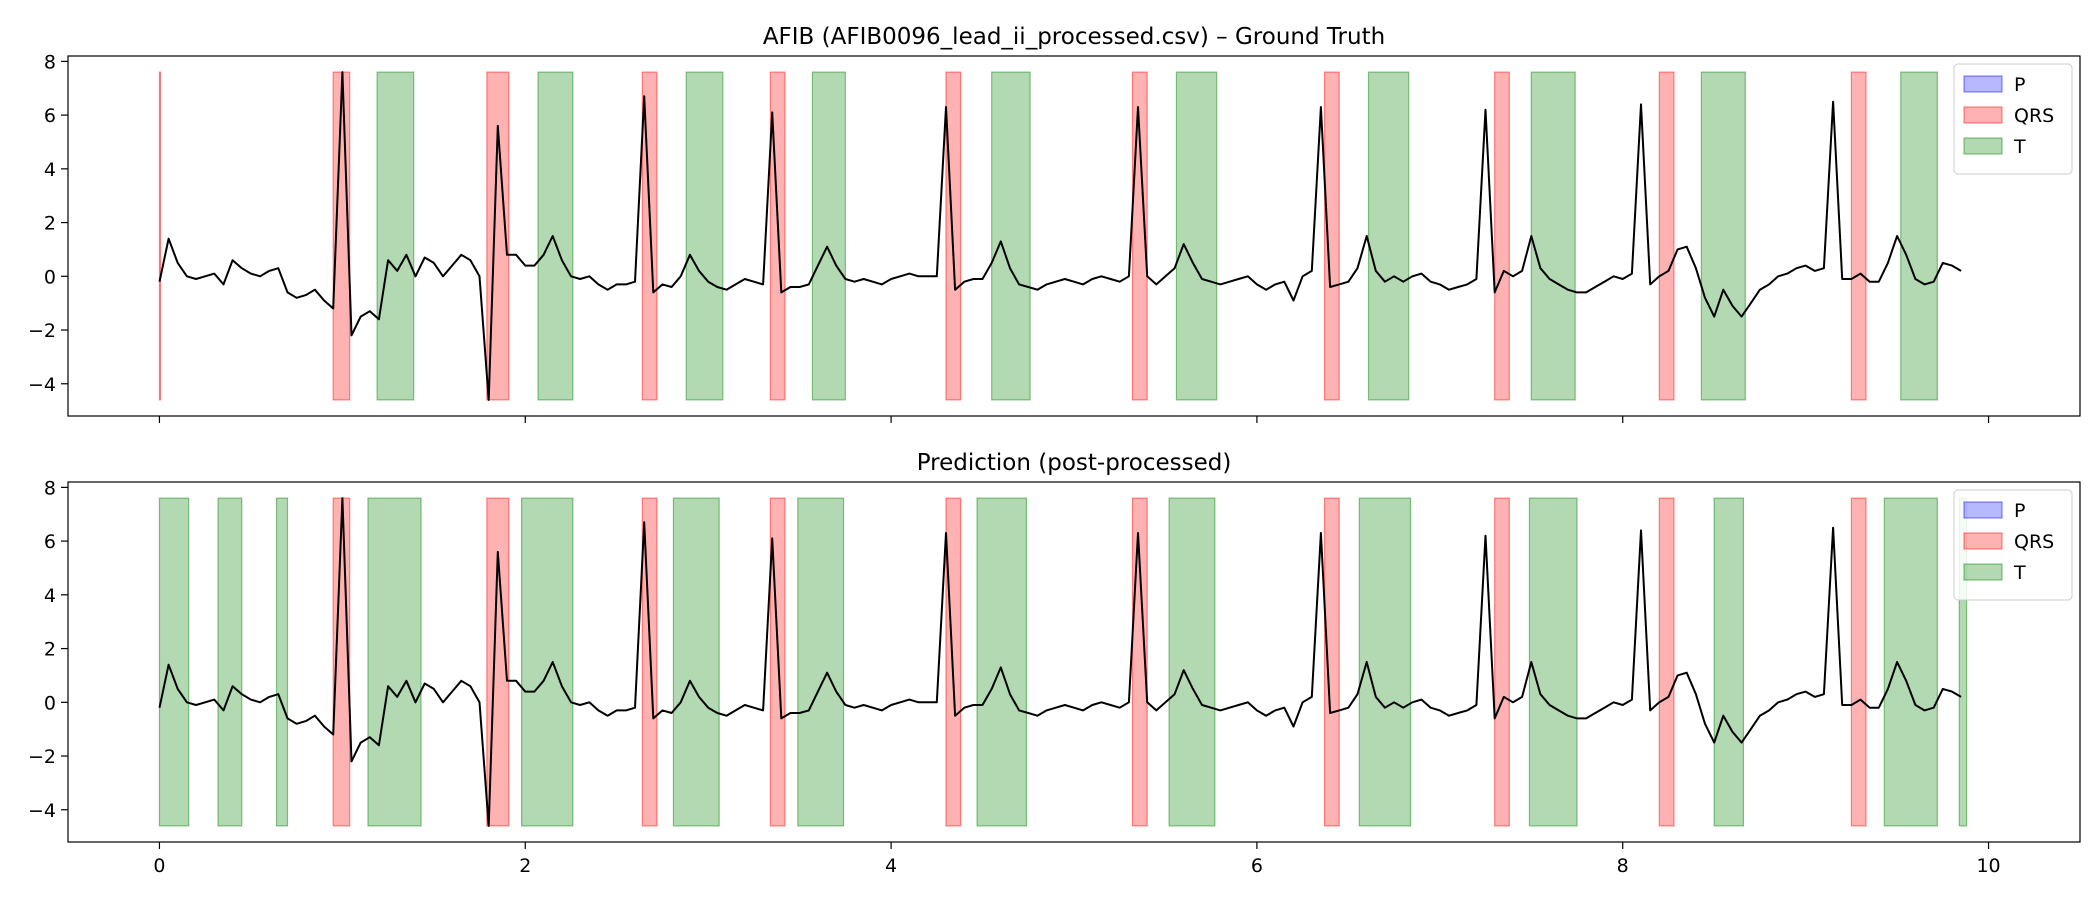 The height and width of the screenshot is (900, 2100). I want to click on x-tick-label: 10, so click(1988, 866).